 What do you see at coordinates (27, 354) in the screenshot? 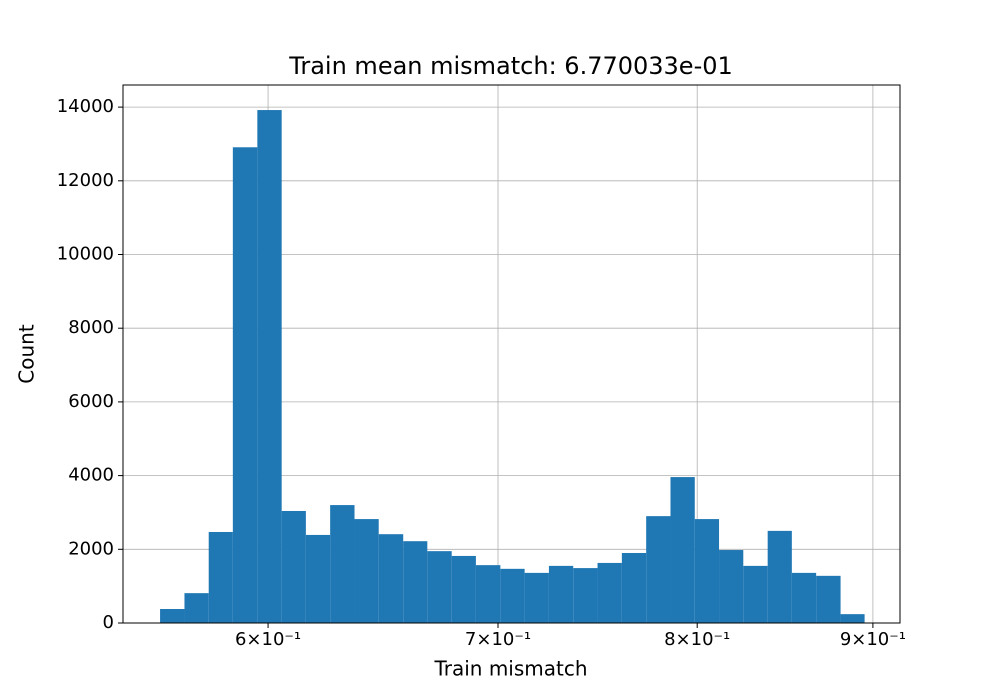
I see `y-axis-label: Count` at bounding box center [27, 354].